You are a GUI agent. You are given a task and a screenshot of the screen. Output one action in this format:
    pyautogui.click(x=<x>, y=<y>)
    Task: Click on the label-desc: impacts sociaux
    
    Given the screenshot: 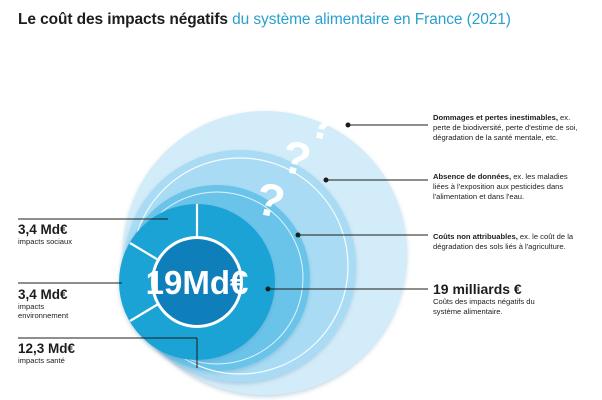 What is the action you would take?
    pyautogui.click(x=45, y=241)
    